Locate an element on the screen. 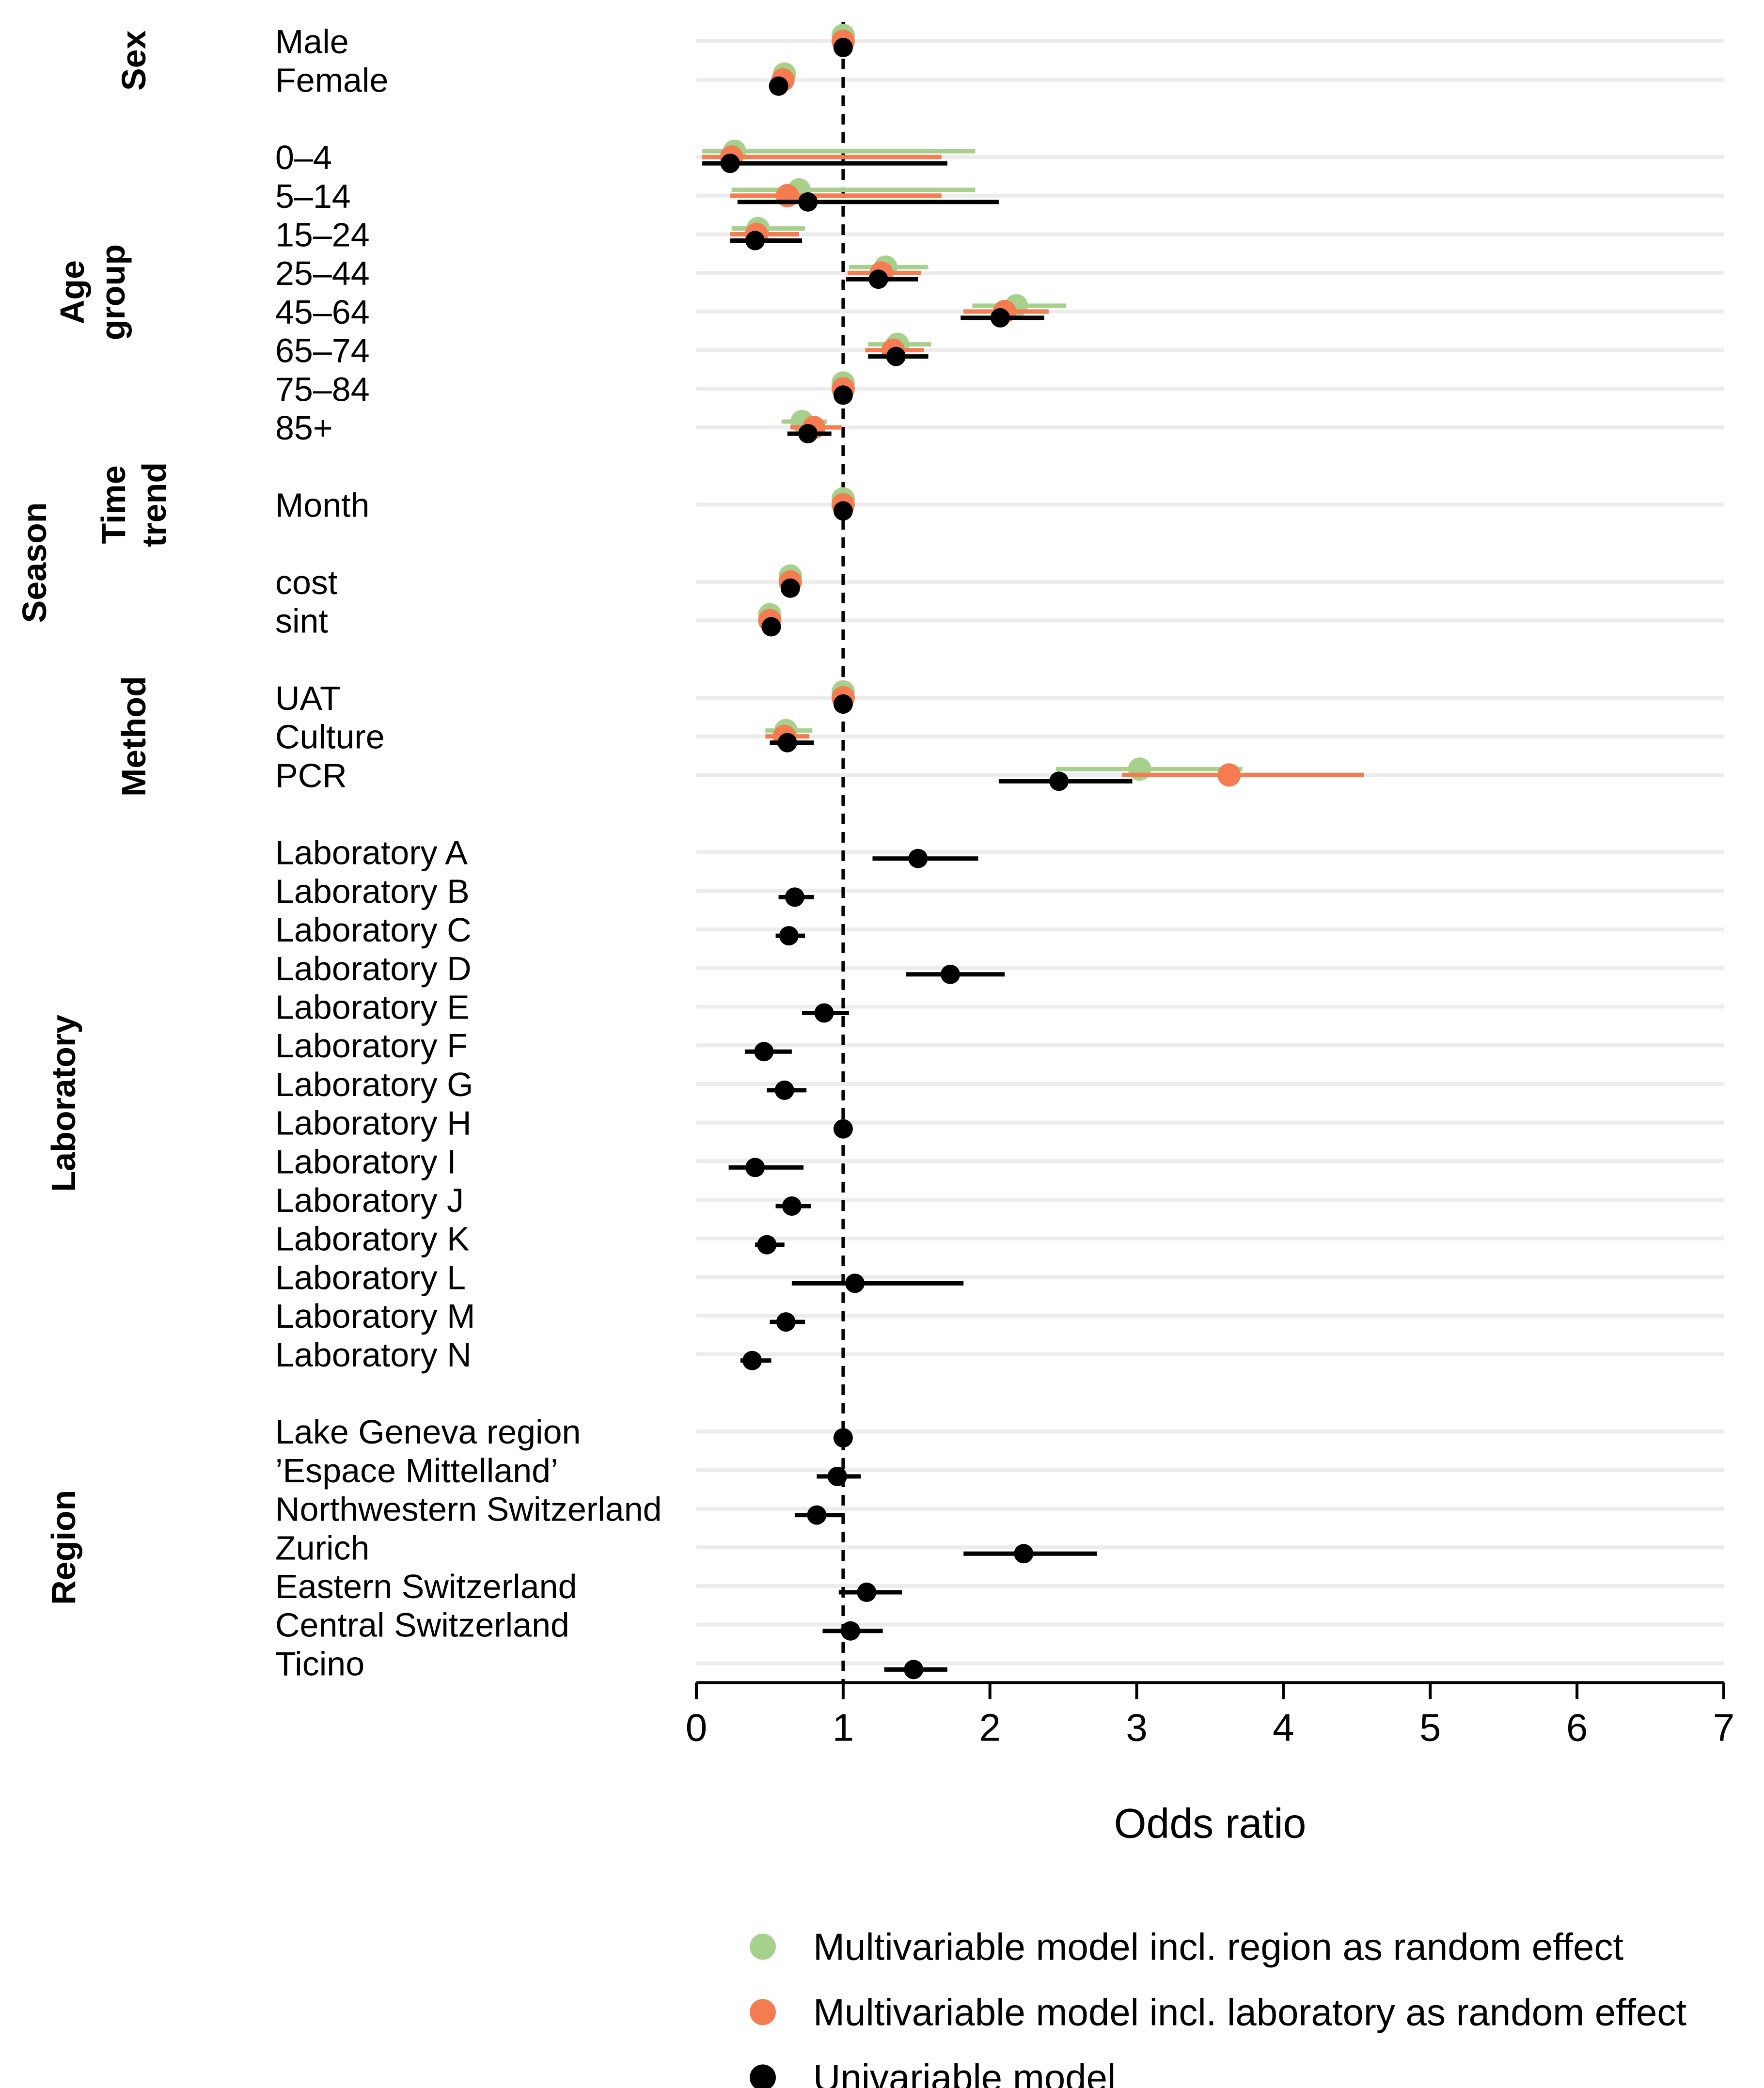 This screenshot has width=1764, height=2088. group-label: Region is located at coordinates (64, 1547).